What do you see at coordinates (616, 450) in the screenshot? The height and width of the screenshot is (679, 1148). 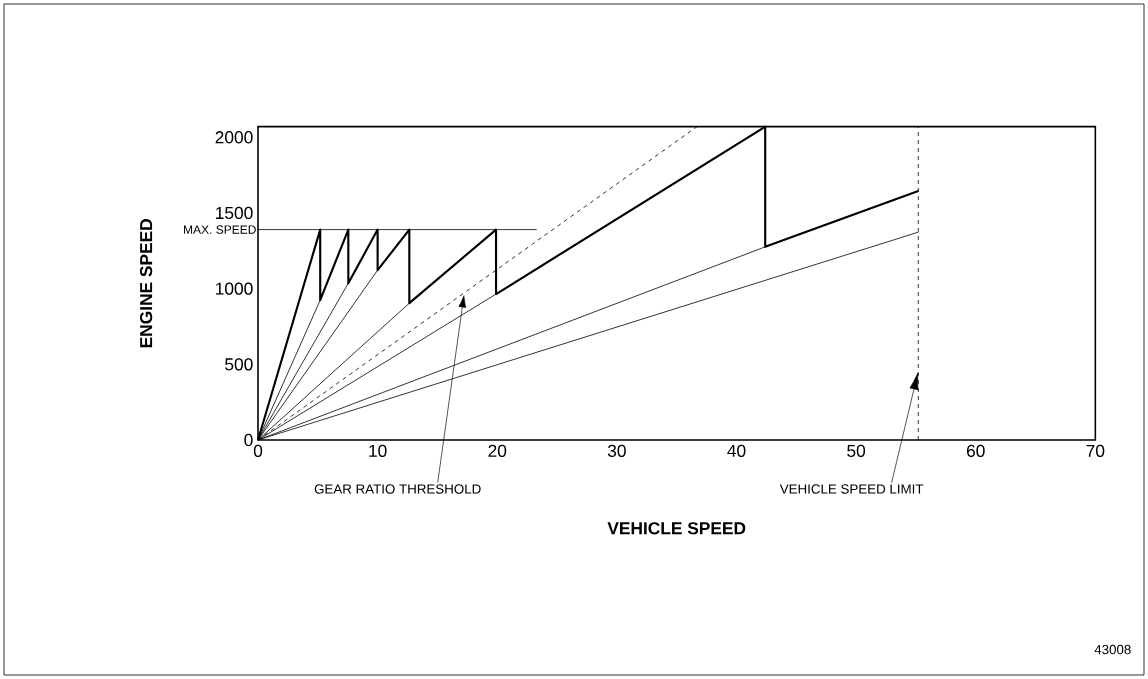 I see `x-tick-label: 30` at bounding box center [616, 450].